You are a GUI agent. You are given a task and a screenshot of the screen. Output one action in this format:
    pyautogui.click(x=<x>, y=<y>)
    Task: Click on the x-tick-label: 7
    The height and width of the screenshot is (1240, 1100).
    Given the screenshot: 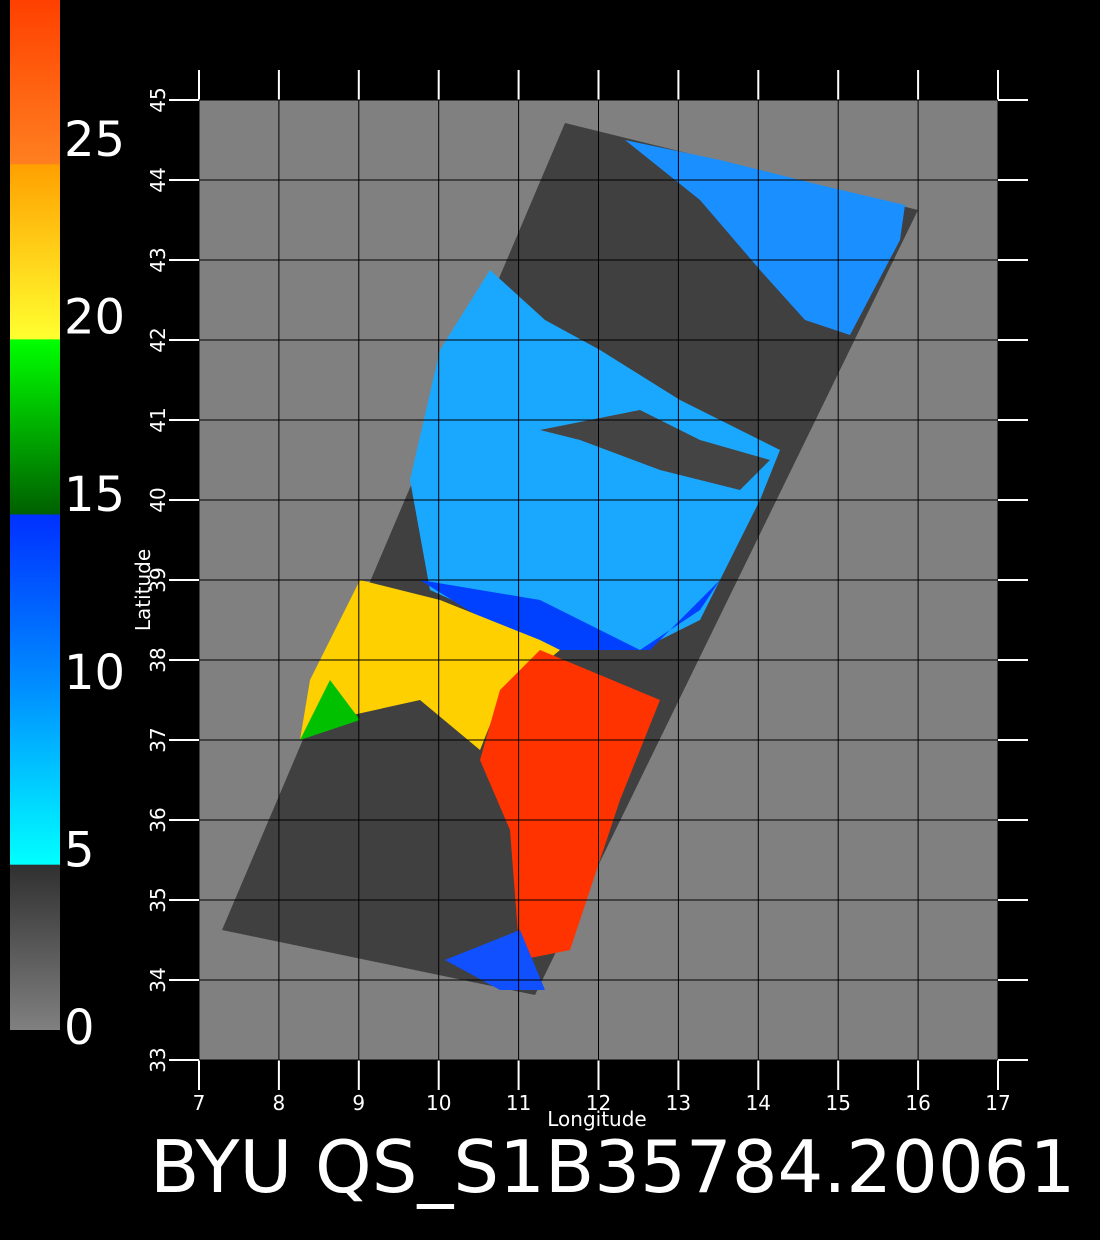 What is the action you would take?
    pyautogui.click(x=199, y=1103)
    